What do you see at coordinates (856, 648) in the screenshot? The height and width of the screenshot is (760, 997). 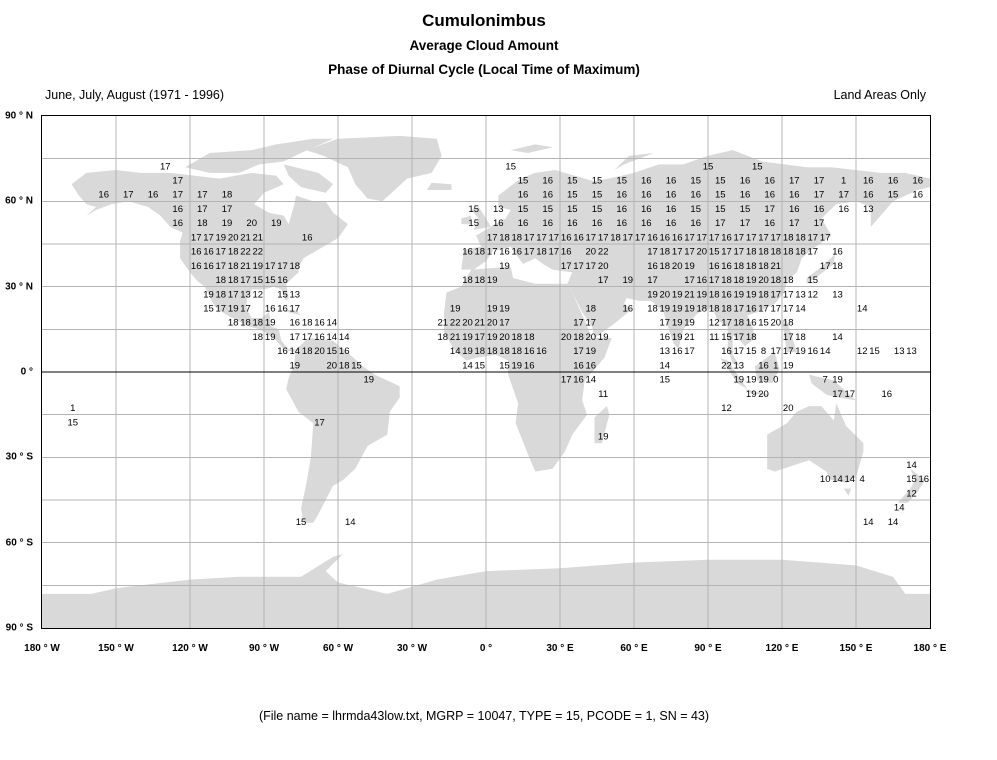 I see `longitude-tick-label: 150 ° E` at bounding box center [856, 648].